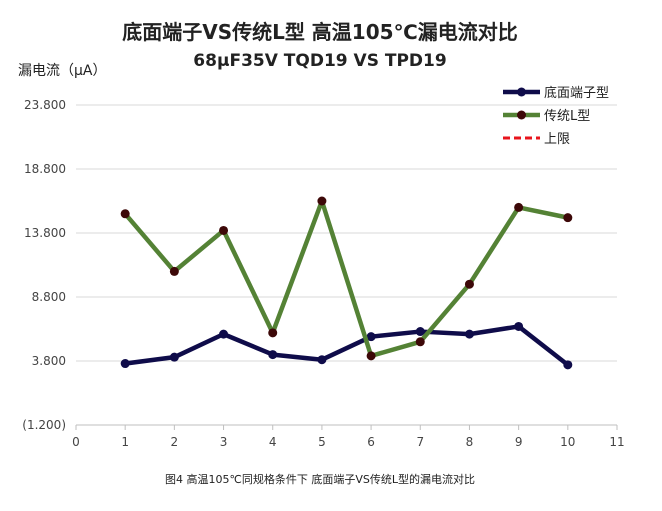 The image size is (662, 511). I want to click on legend-item: 上限, so click(536, 139).